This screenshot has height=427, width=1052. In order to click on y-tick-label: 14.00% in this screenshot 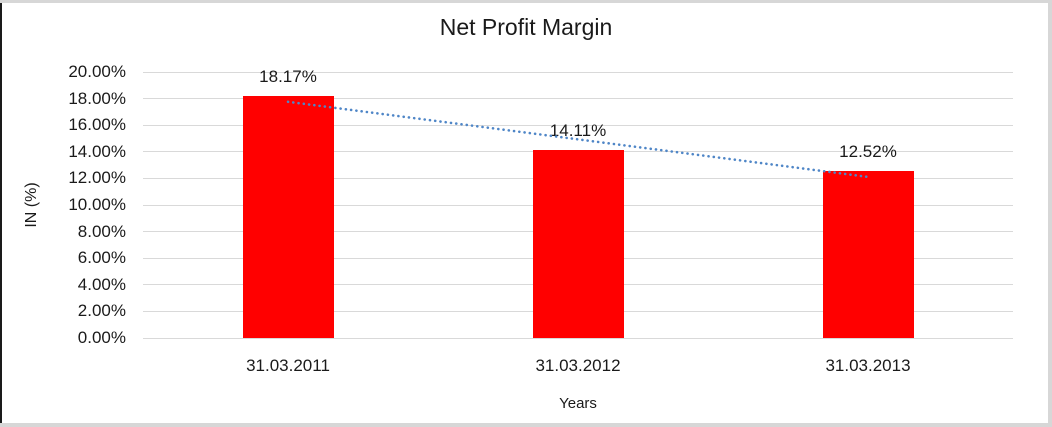, I will do `click(97, 151)`.